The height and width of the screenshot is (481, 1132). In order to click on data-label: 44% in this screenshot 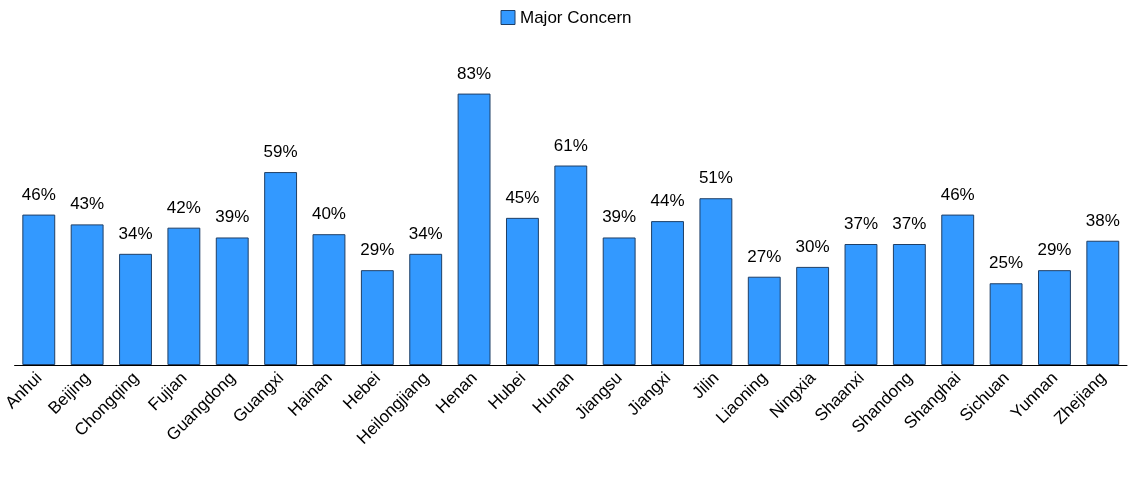, I will do `click(667, 201)`.